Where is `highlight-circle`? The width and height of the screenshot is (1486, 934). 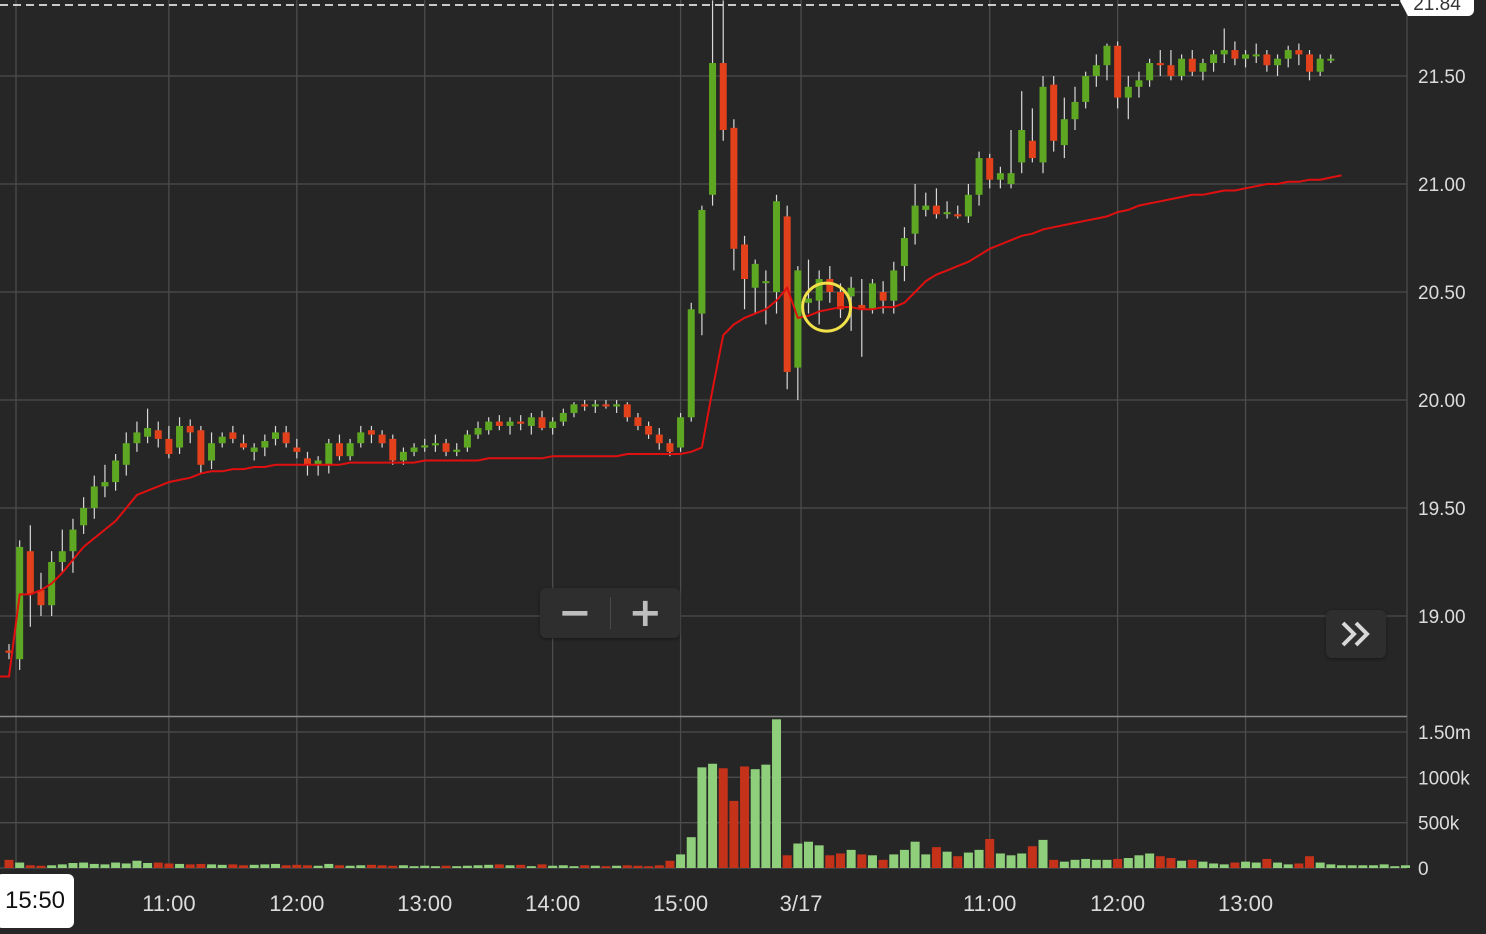 highlight-circle is located at coordinates (827, 307).